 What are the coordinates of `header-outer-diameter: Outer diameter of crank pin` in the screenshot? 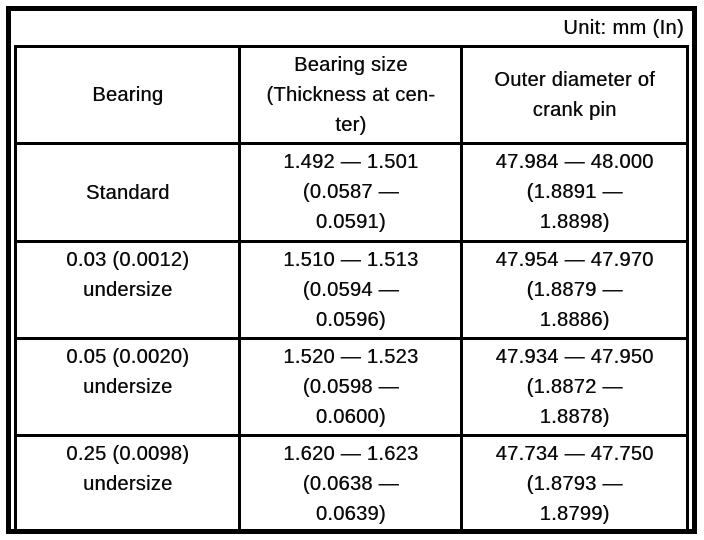 It's located at (574, 95).